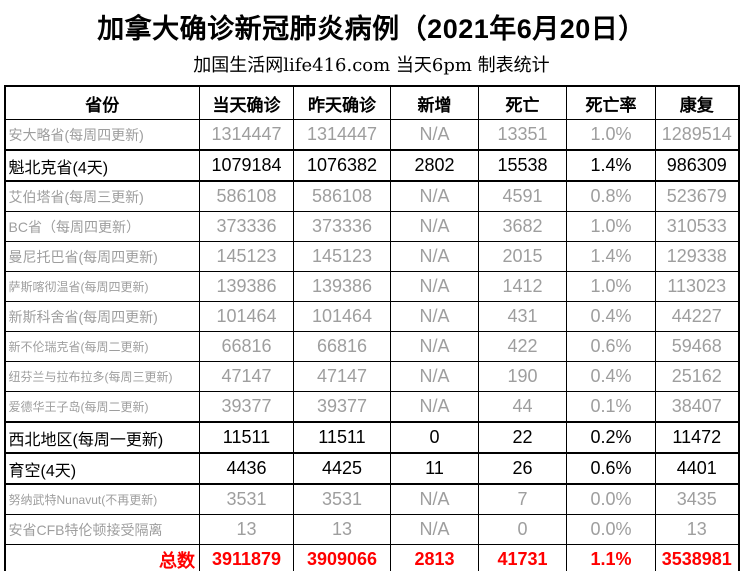 Image resolution: width=743 pixels, height=571 pixels. I want to click on today-cell: 13, so click(246, 529).